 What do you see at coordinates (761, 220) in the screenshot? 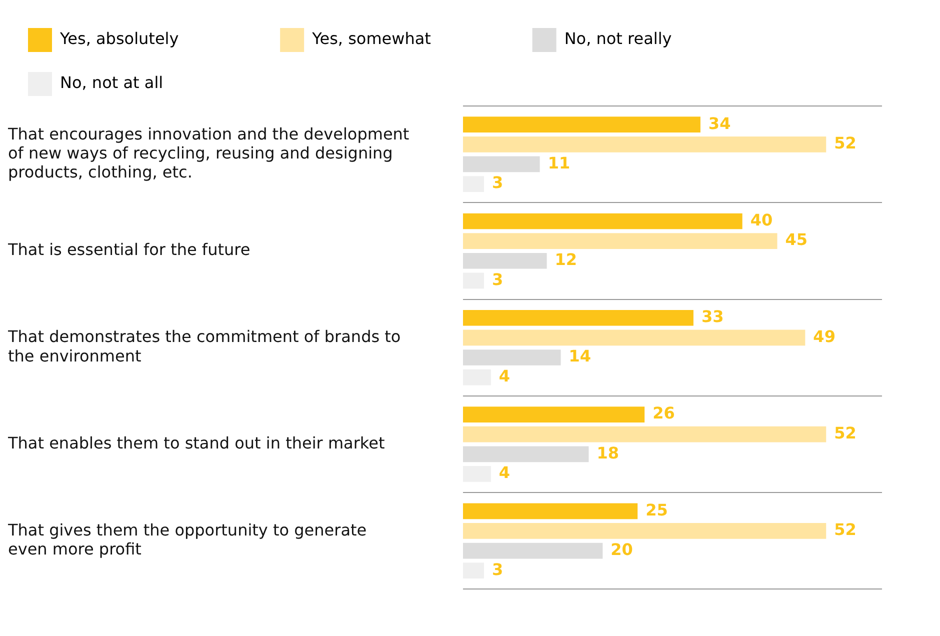
I see `data-label: 40` at bounding box center [761, 220].